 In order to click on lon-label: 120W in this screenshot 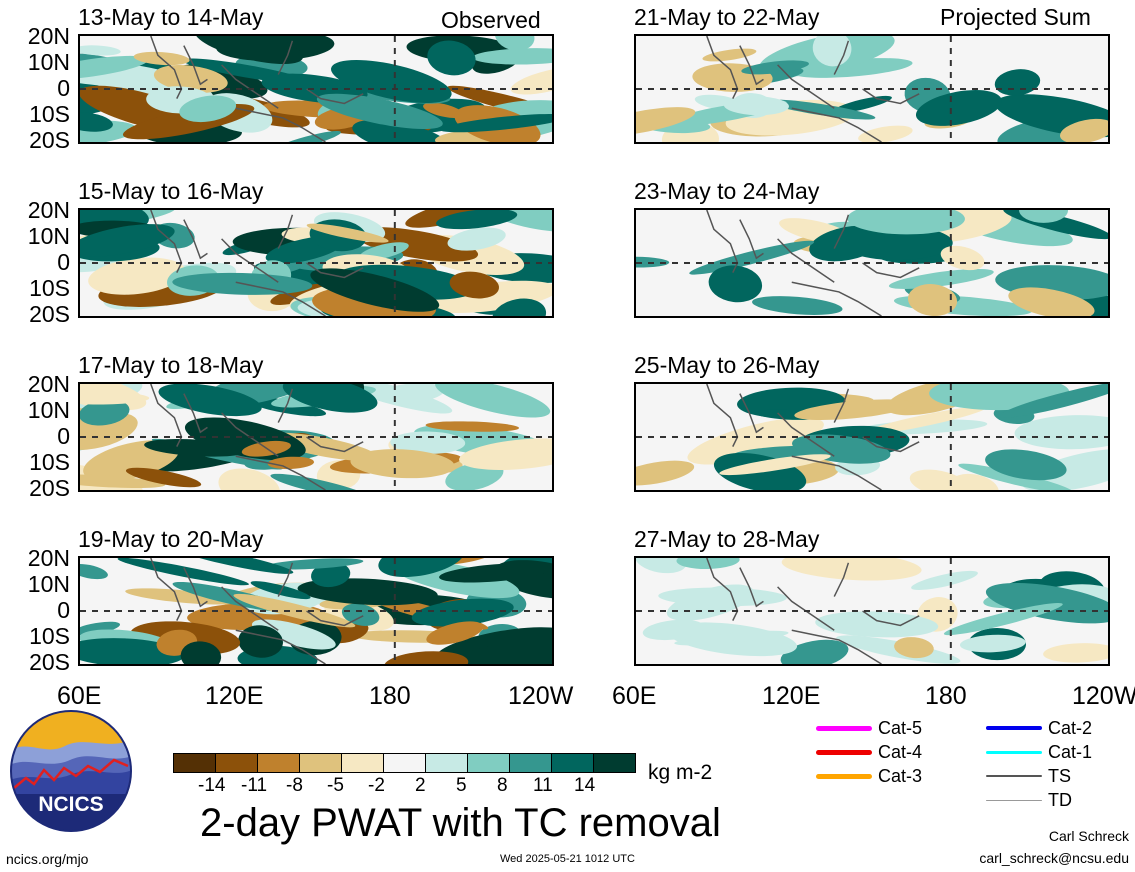, I will do `click(1103, 696)`.